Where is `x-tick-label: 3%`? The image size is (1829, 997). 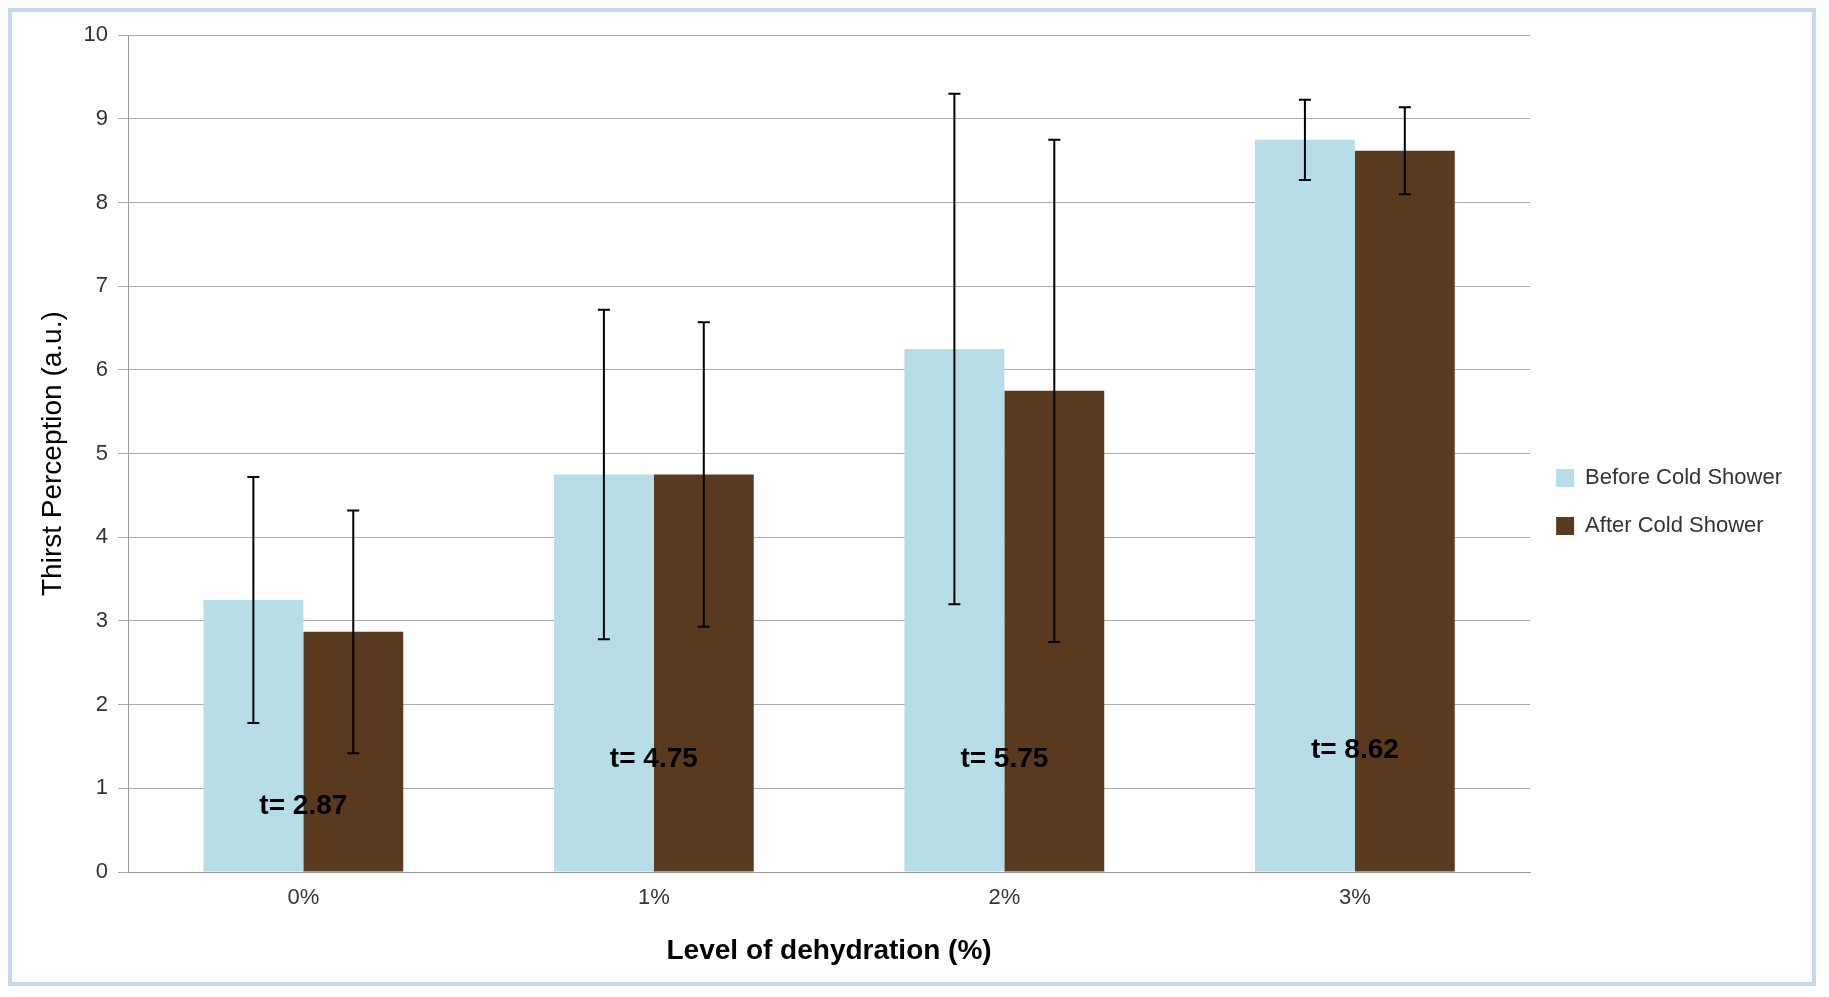 x-tick-label: 3% is located at coordinates (1354, 897).